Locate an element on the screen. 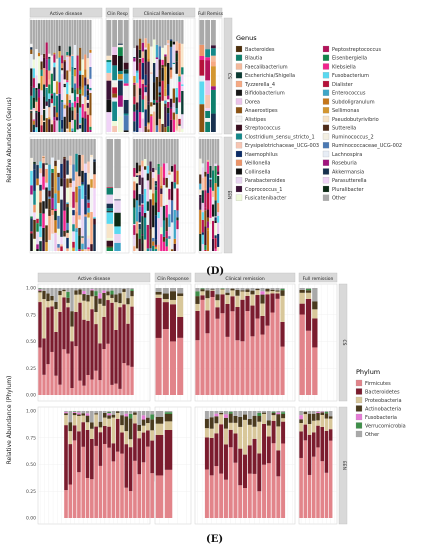 The width and height of the screenshot is (425, 550). legend-label: Veillonella is located at coordinates (257, 164).